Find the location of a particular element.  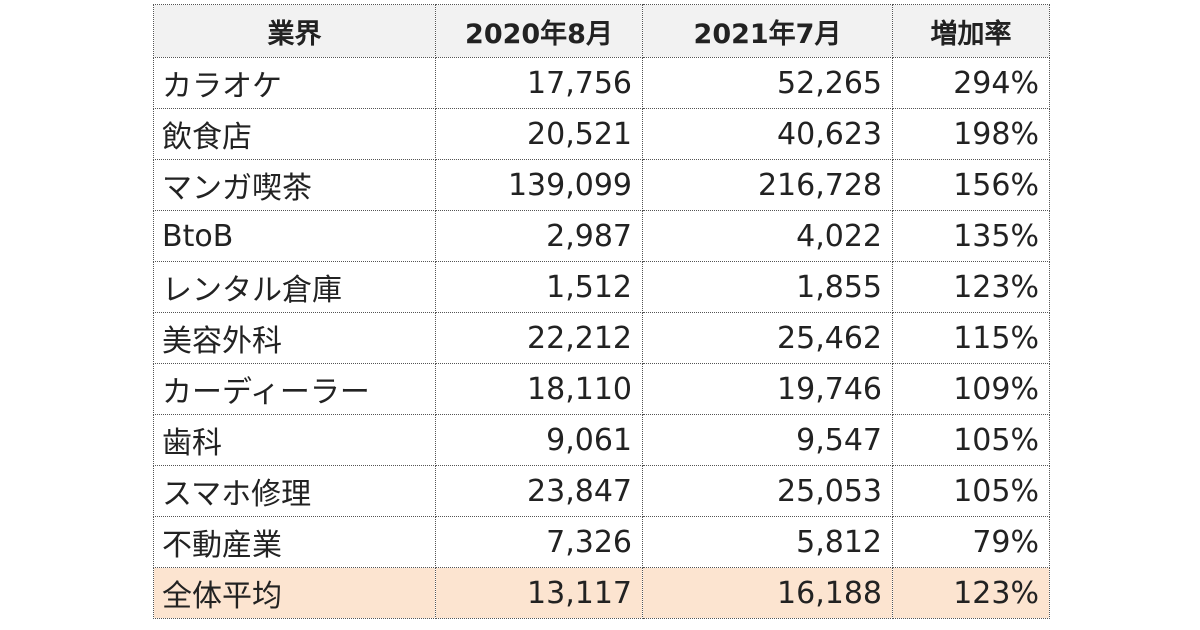

table-row: 飲食店 20,521 40,623 198% is located at coordinates (601, 134).